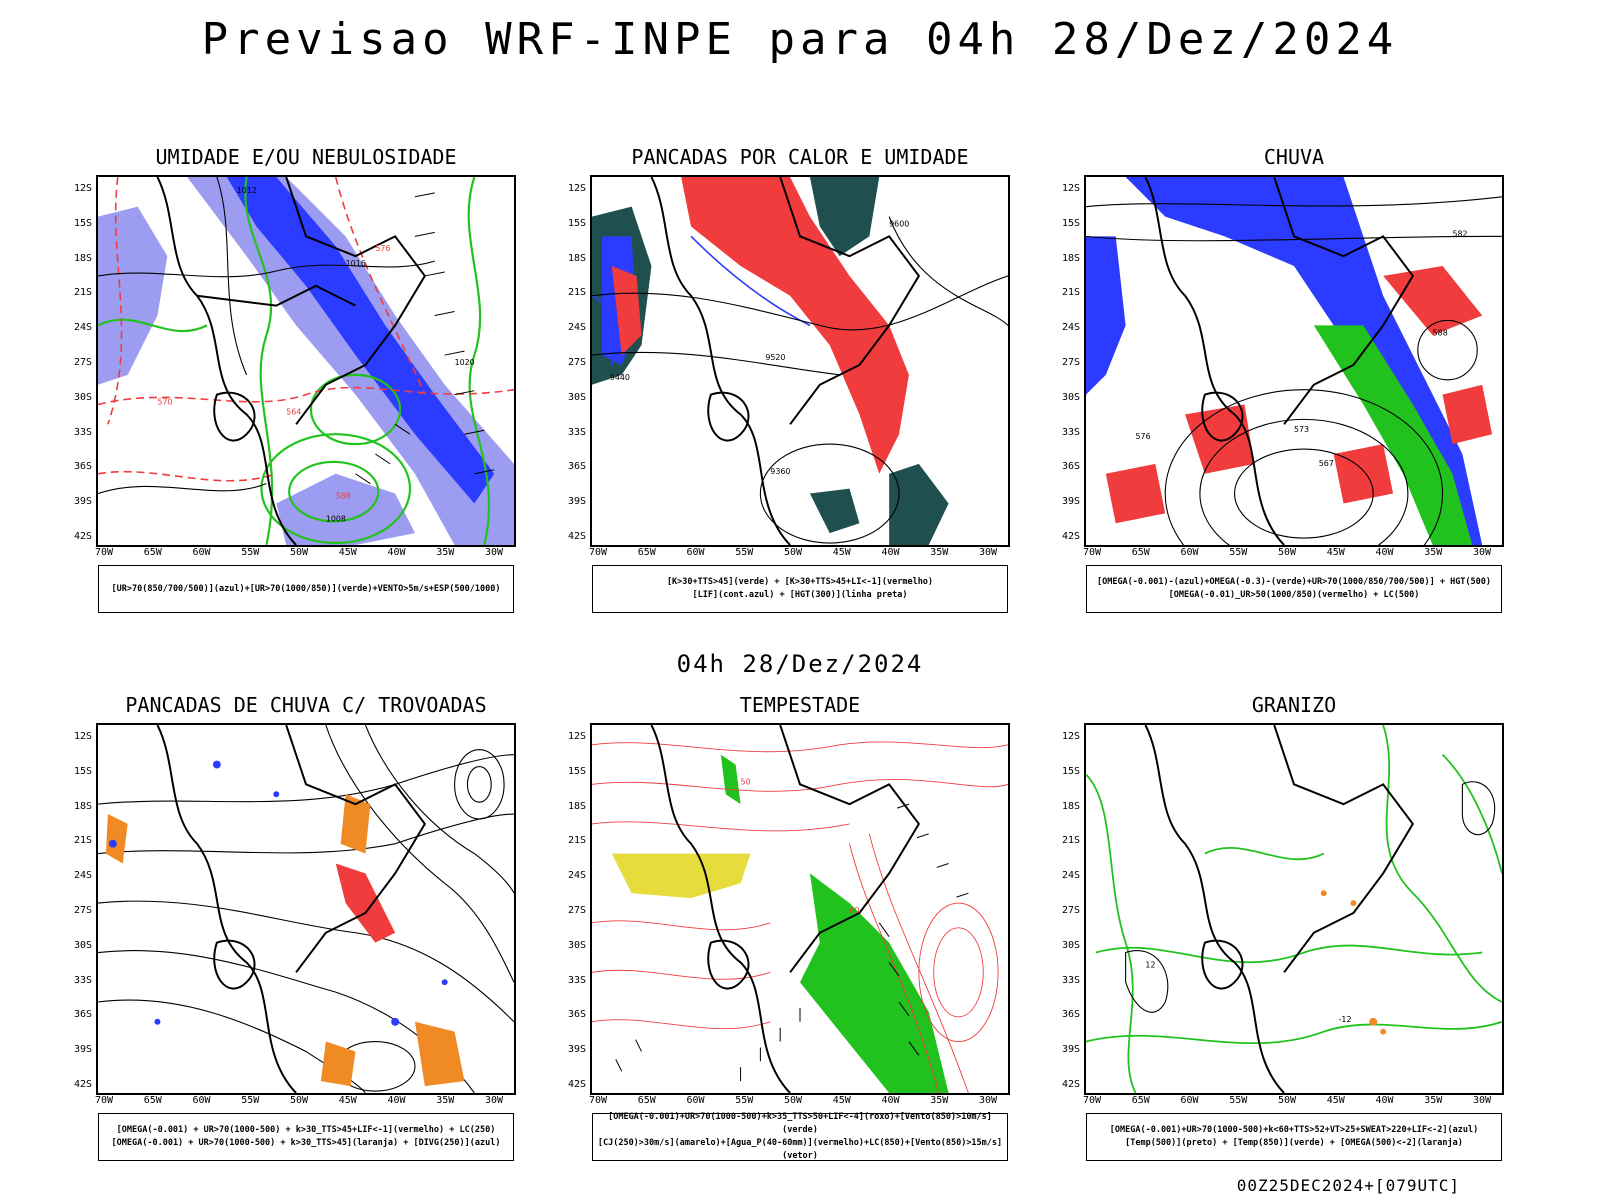 This screenshot has height=1200, width=1600. What do you see at coordinates (730, 779) in the screenshot?
I see `wind-850-green-north` at bounding box center [730, 779].